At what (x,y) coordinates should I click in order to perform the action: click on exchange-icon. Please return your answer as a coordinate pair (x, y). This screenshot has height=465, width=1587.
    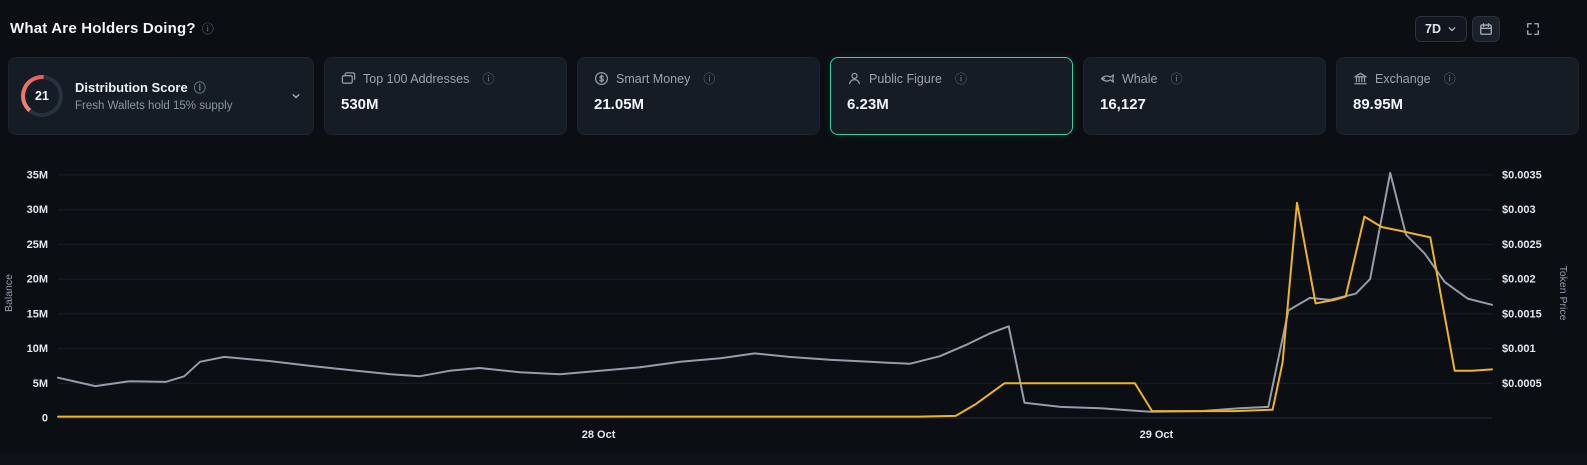
    Looking at the image, I should click on (1360, 78).